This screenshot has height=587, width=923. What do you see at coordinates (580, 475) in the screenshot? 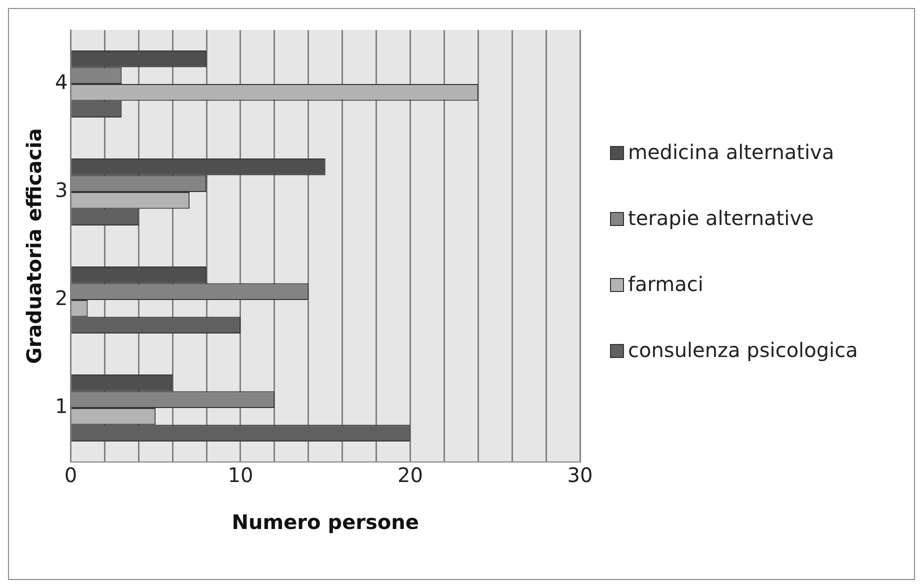
I see `x-tick-label: 30` at bounding box center [580, 475].